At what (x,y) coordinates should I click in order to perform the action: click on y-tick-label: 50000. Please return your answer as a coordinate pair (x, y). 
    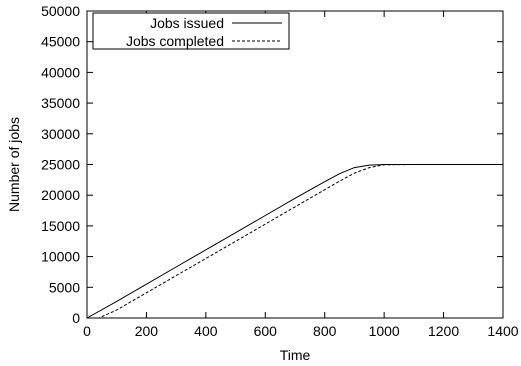
    Looking at the image, I should click on (60, 11).